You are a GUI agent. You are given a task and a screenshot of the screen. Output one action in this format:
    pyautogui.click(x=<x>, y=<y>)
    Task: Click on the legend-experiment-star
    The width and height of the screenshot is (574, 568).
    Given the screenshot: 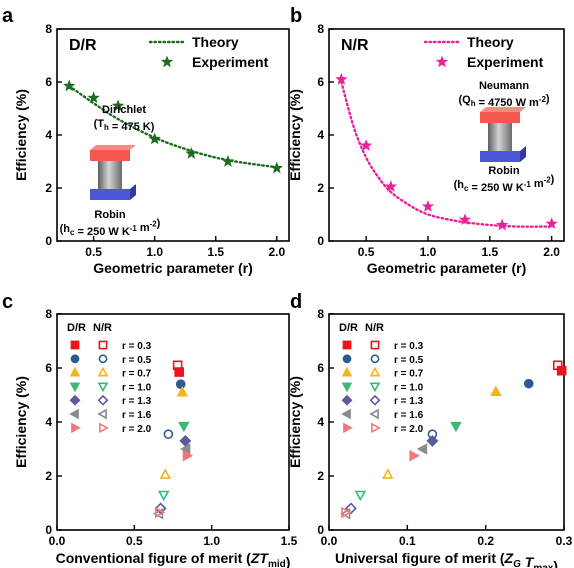 What is the action you would take?
    pyautogui.click(x=442, y=61)
    